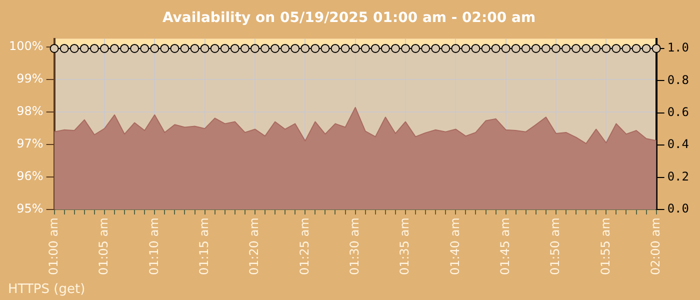  What do you see at coordinates (254, 247) in the screenshot?
I see `x-tick-label: 01:20 am` at bounding box center [254, 247].